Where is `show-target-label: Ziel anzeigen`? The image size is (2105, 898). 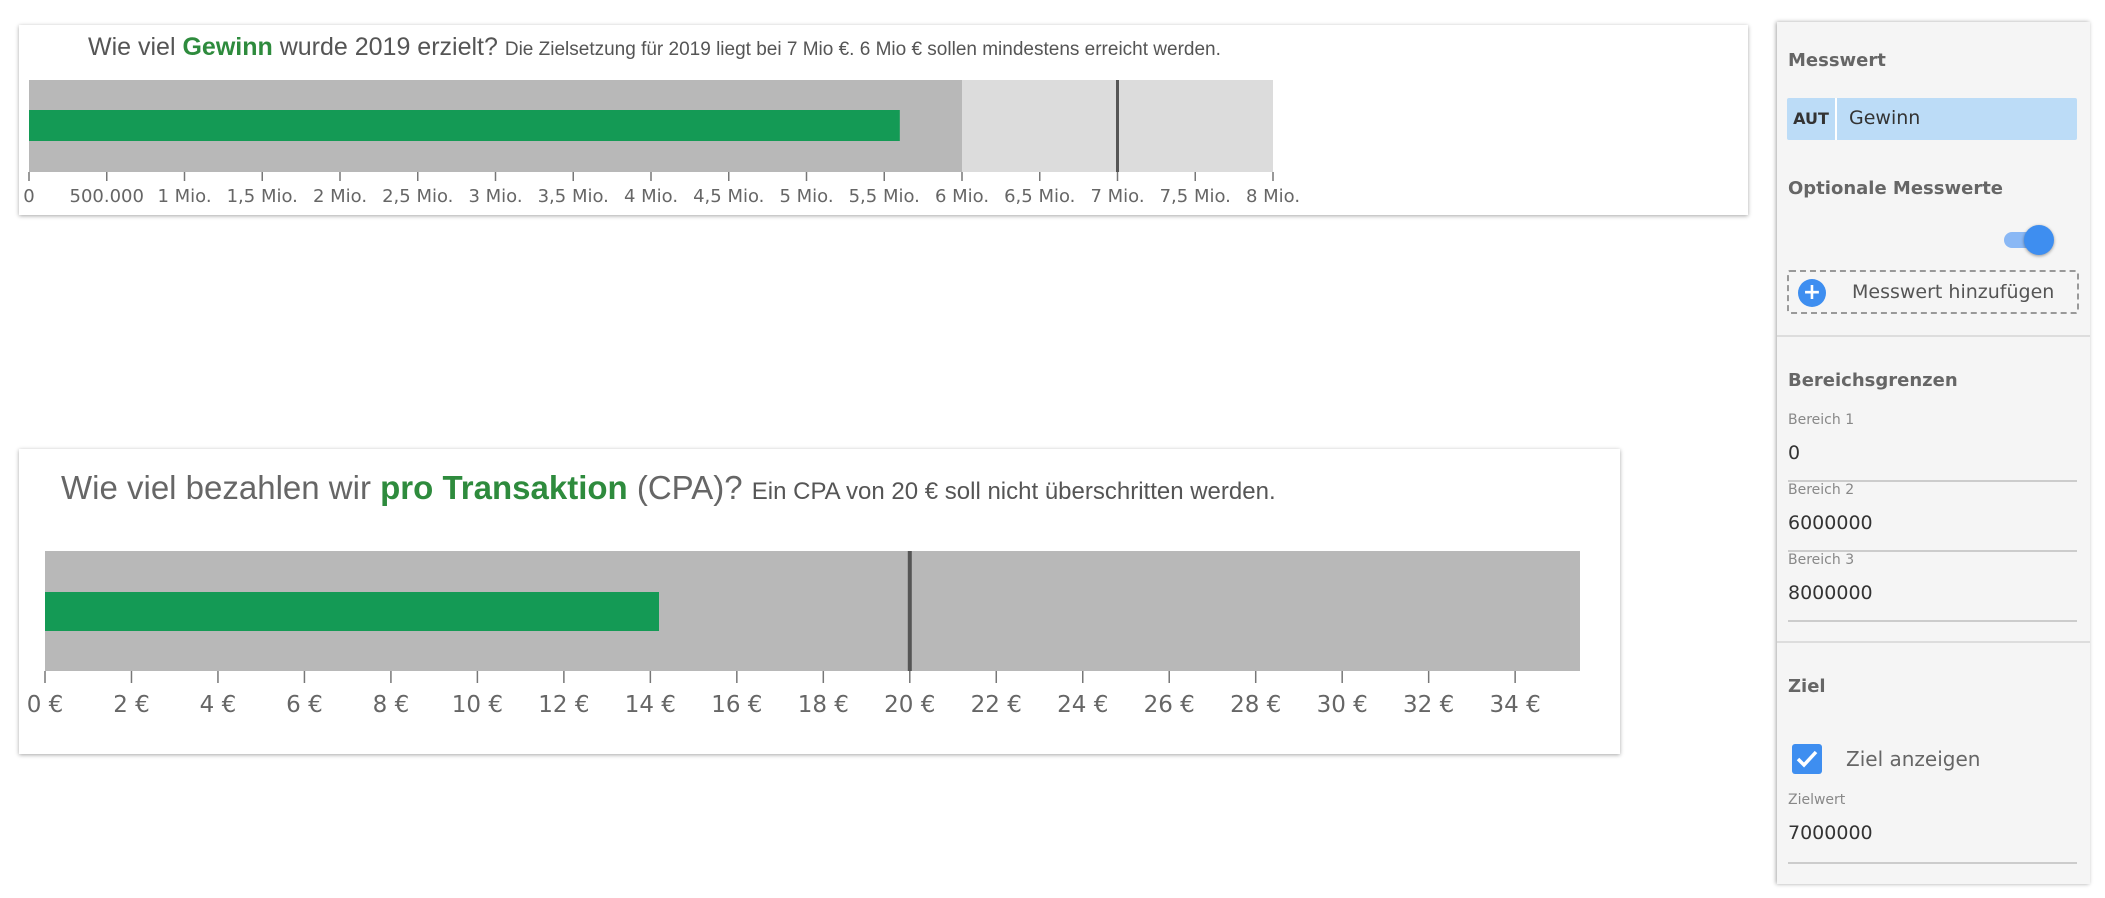 show-target-label: Ziel anzeigen is located at coordinates (1913, 759).